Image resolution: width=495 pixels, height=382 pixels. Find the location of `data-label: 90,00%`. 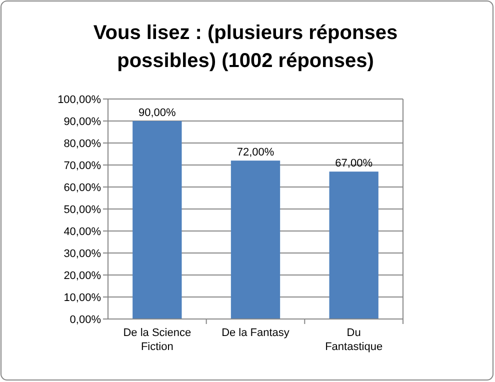

data-label: 90,00% is located at coordinates (157, 113).